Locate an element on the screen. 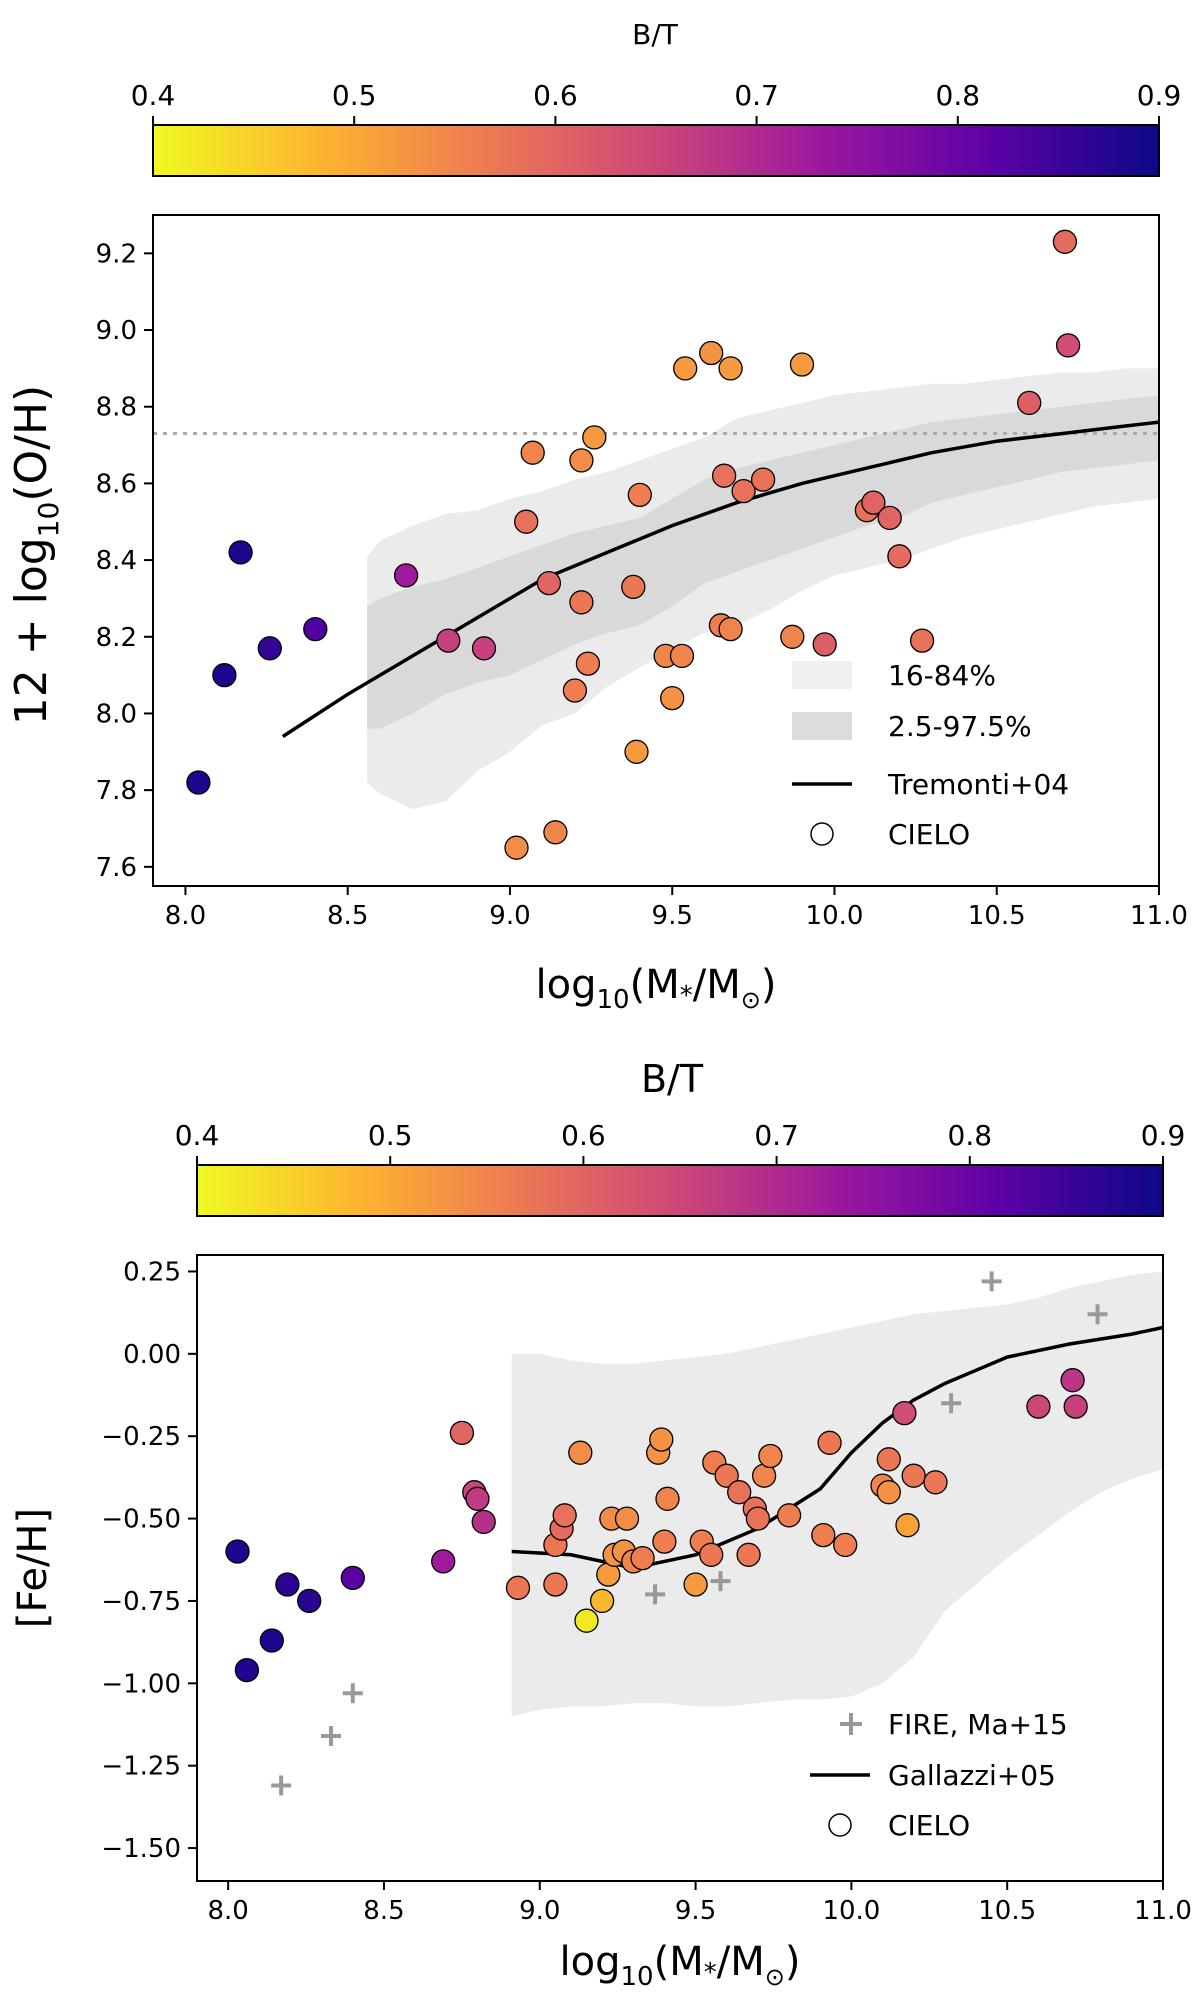 The height and width of the screenshot is (1999, 1200). bottom-cielo-points is located at coordinates (656, 1525).